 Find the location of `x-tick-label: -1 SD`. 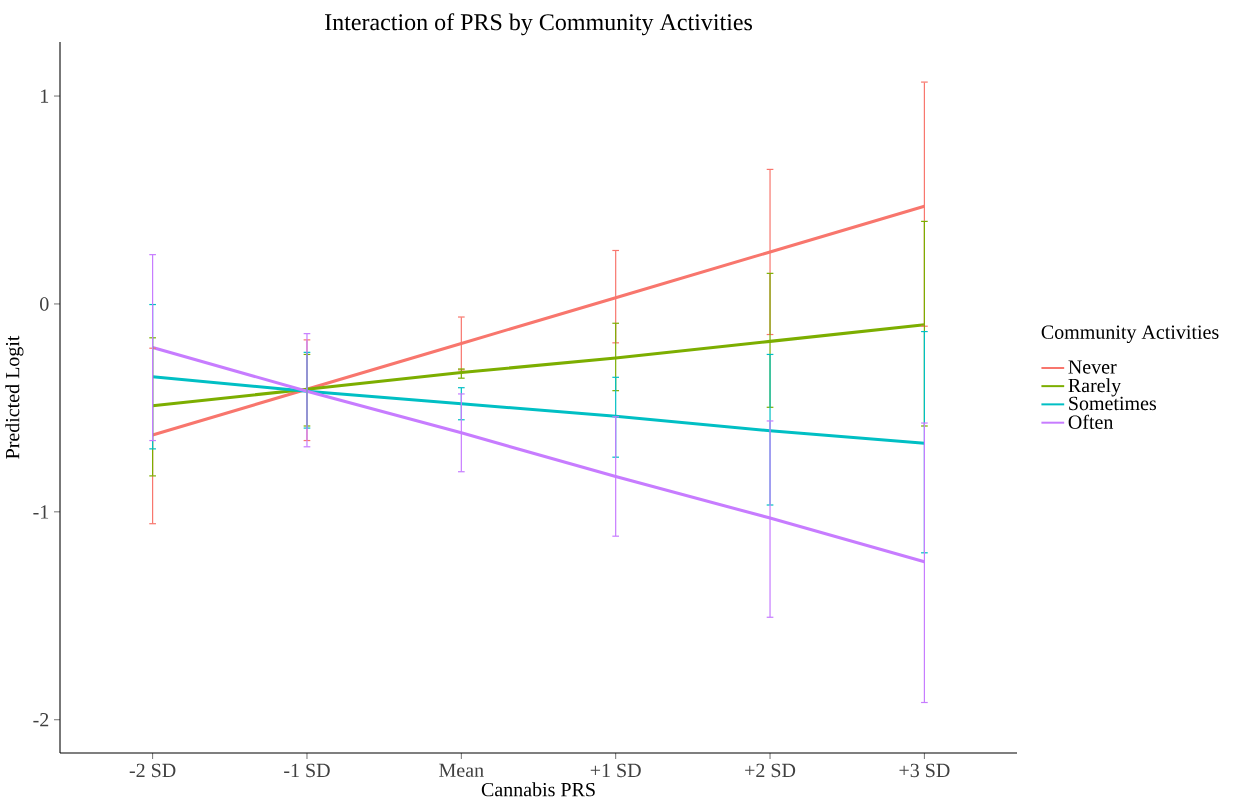

x-tick-label: -1 SD is located at coordinates (307, 770).